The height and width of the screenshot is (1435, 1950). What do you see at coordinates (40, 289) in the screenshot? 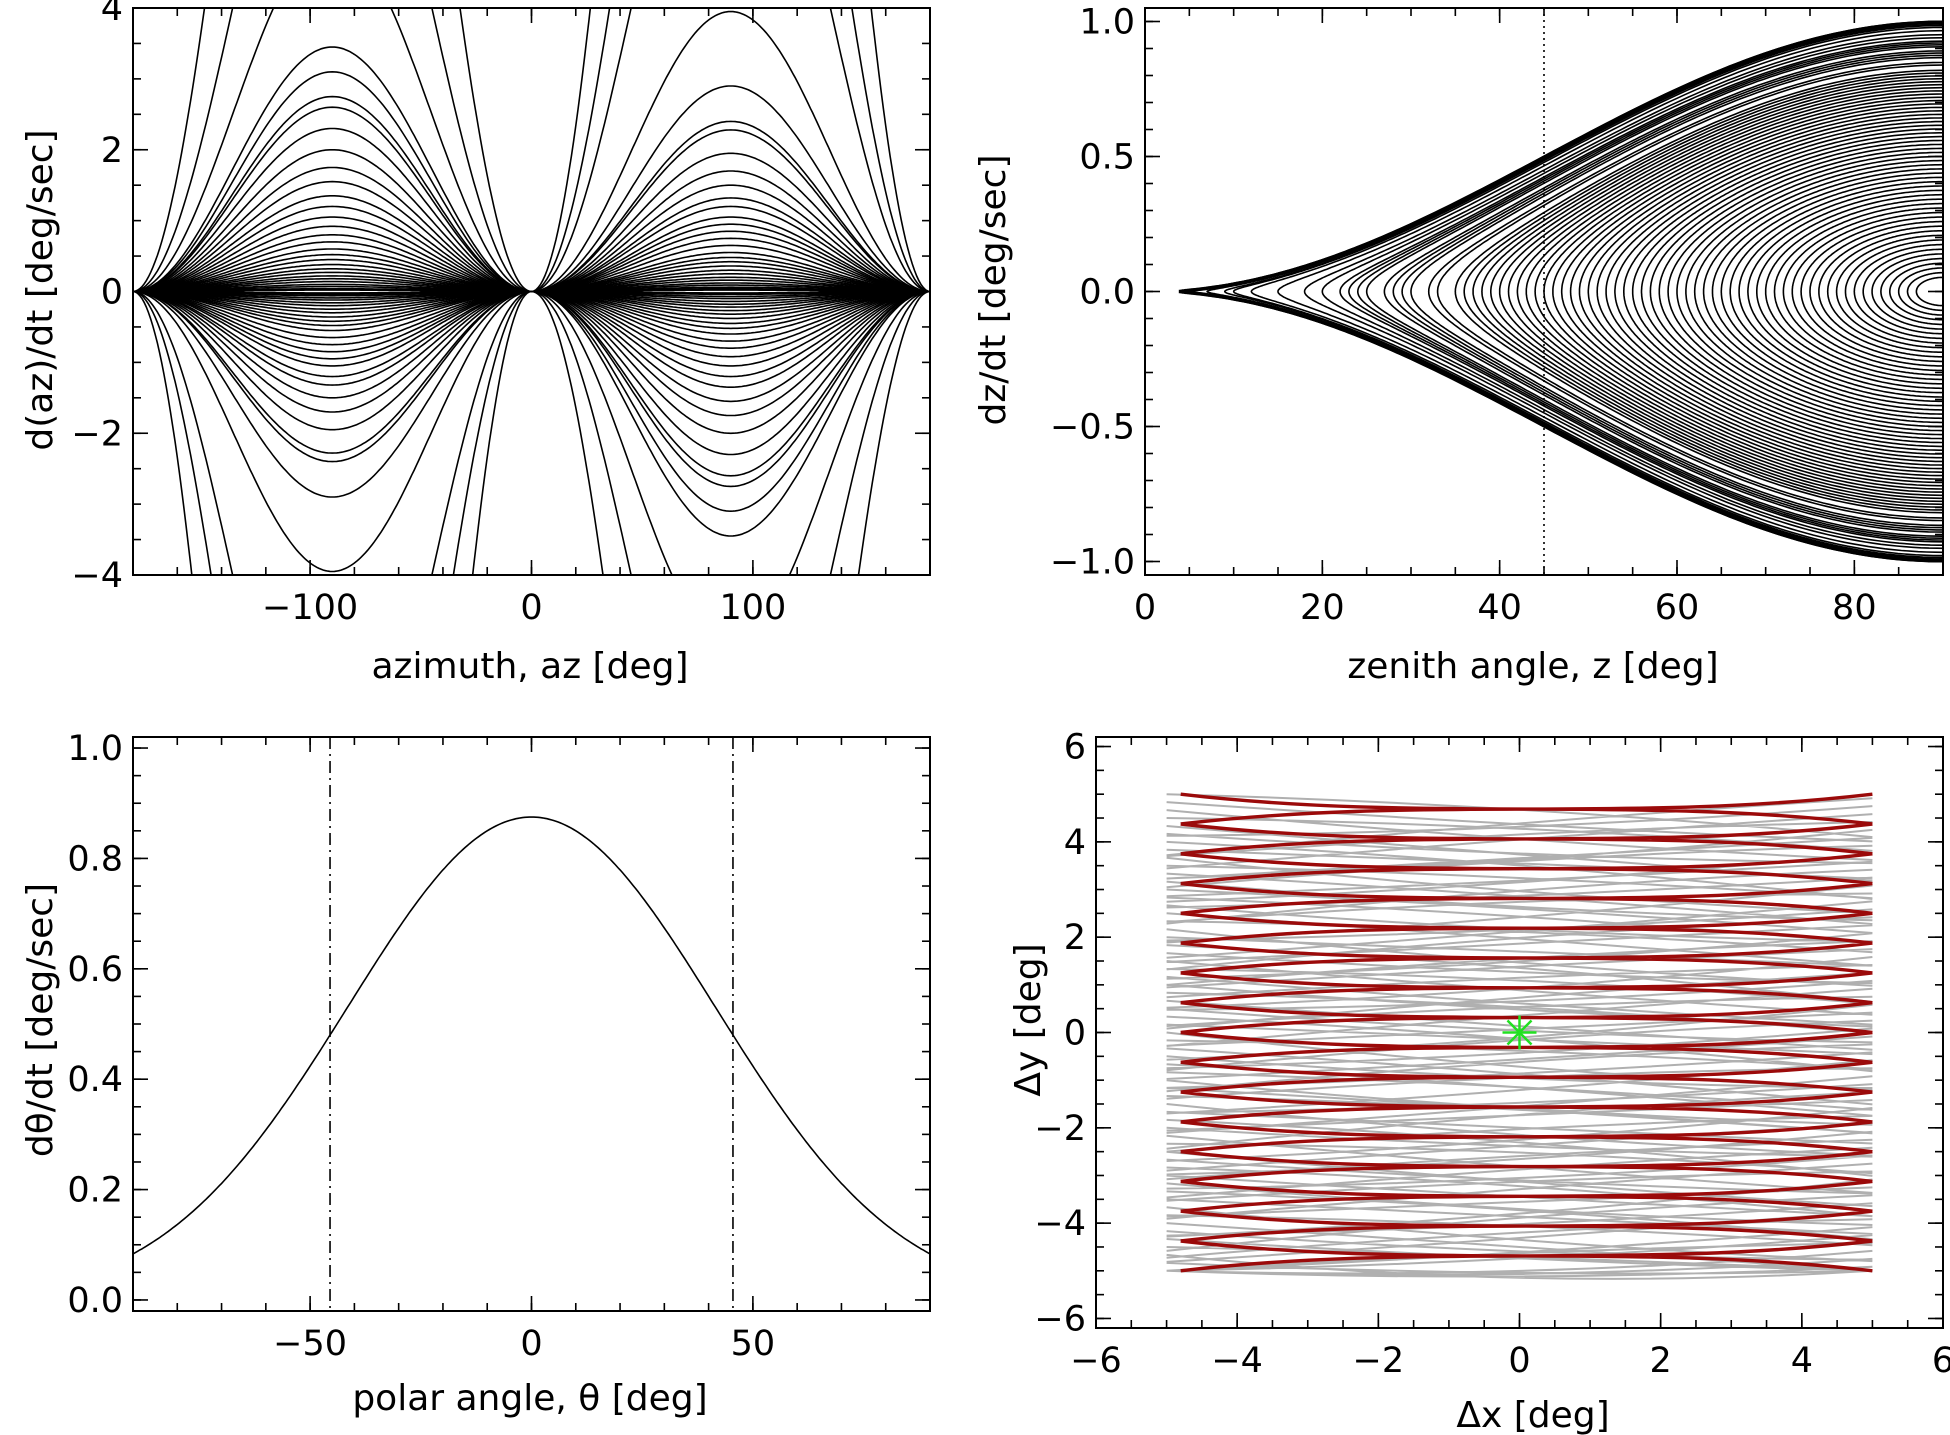
I see `azimuth-y-label: d(az)/dt [deg/sec]` at bounding box center [40, 289].